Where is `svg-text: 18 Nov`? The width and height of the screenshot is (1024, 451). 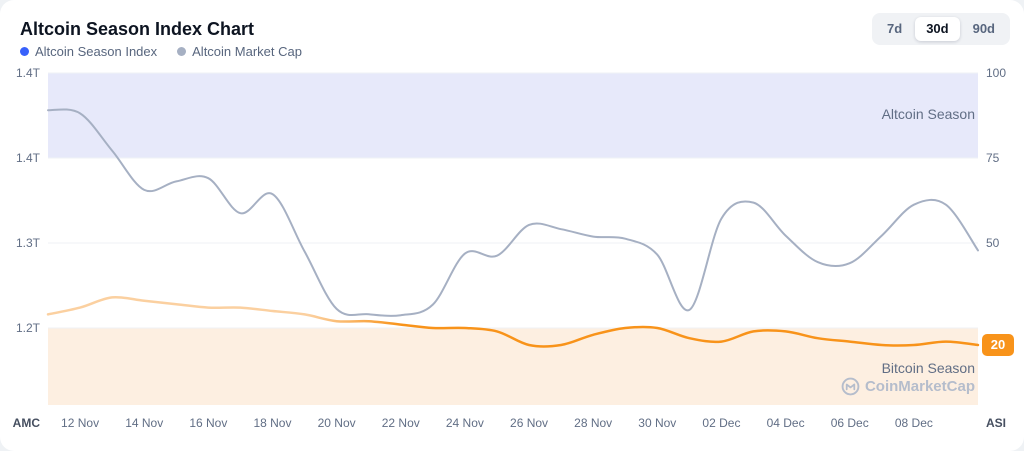
svg-text: 18 Nov is located at coordinates (272, 423).